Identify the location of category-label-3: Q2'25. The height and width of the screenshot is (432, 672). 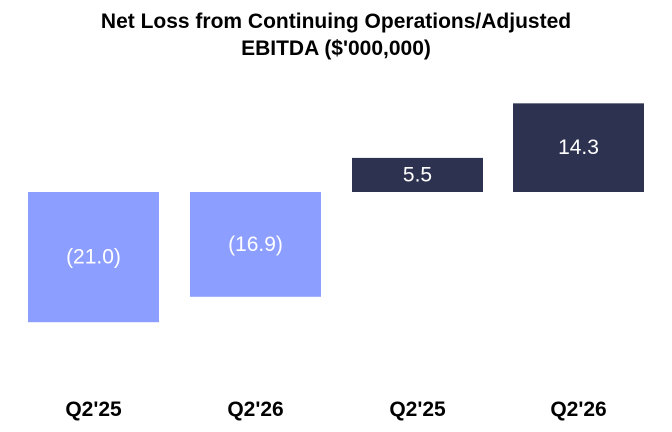
(417, 409).